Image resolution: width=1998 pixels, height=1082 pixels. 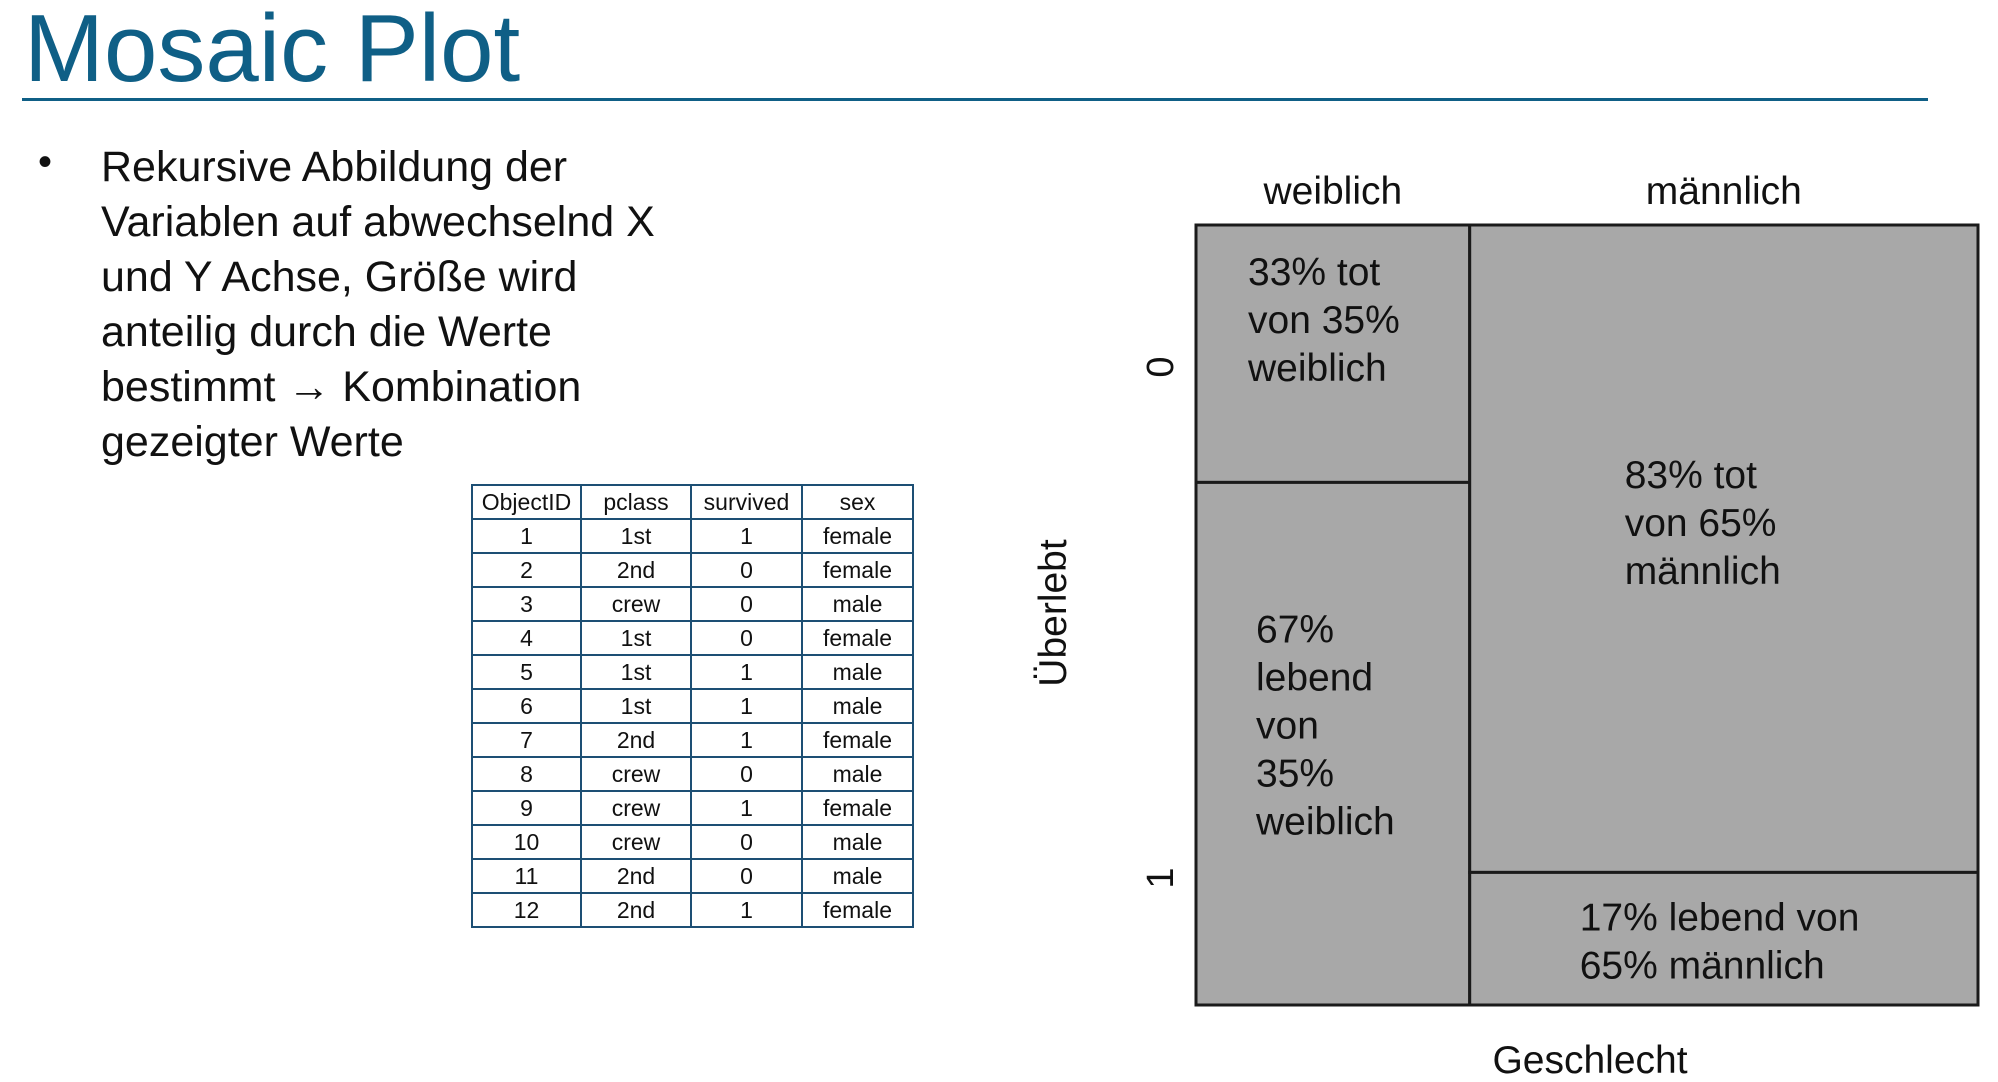 I want to click on table-row: 4 1st 0 female, so click(x=692, y=638).